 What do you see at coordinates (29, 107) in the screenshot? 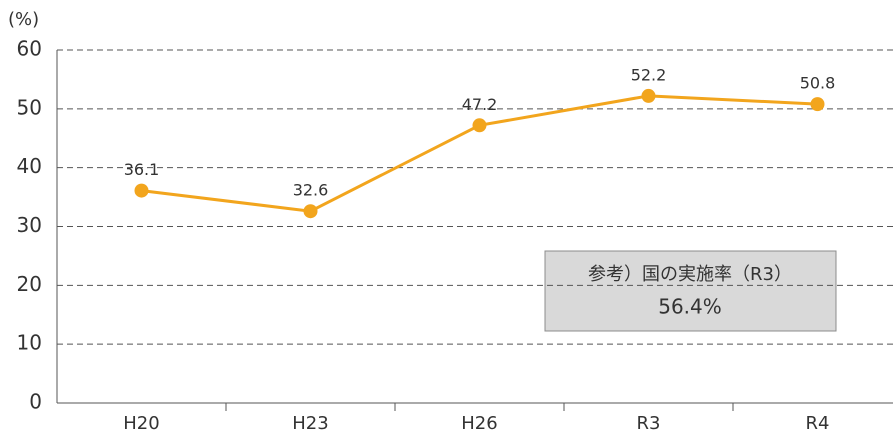
I see `y-tick-label: 50` at bounding box center [29, 107].